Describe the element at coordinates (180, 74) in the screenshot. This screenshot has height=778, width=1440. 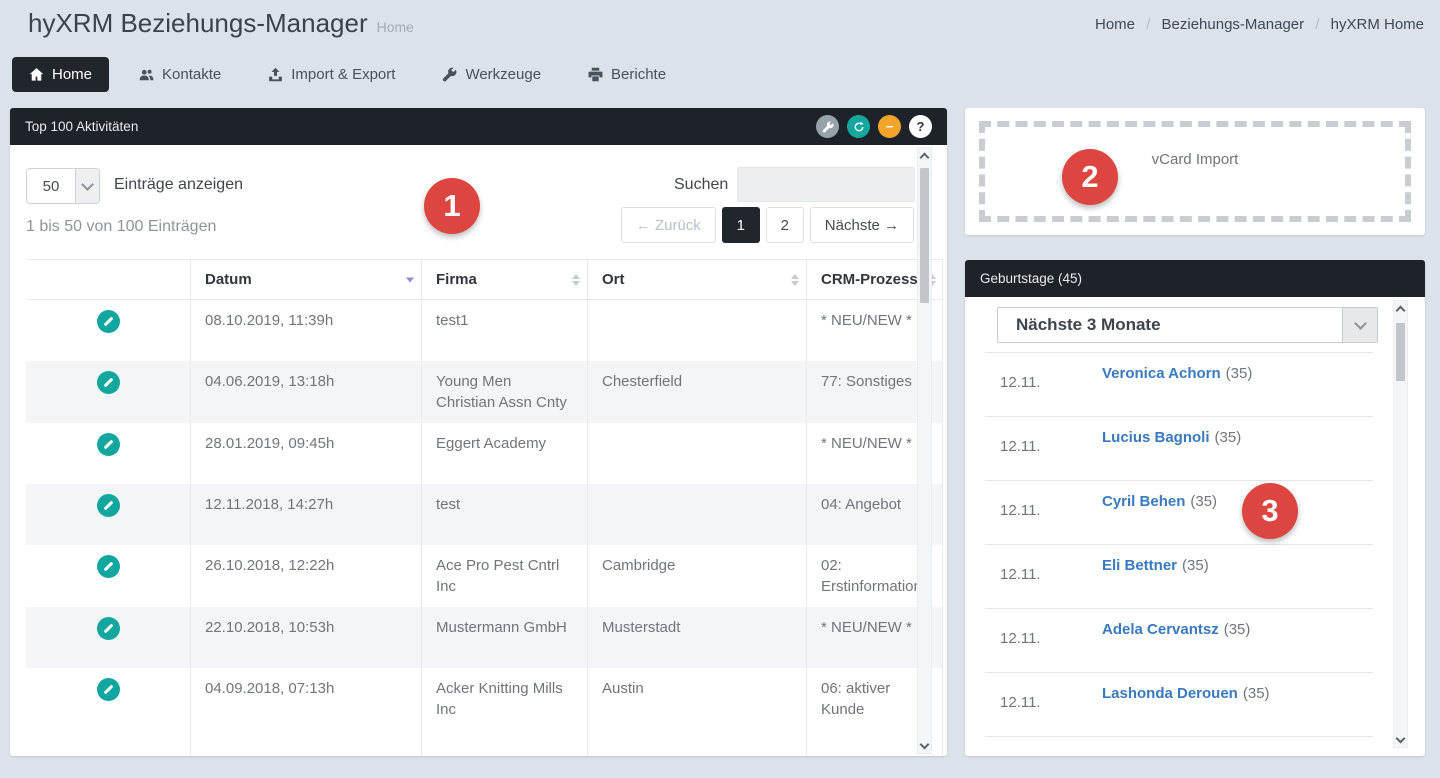
I see `tab-kontakte: Kontakte` at that location.